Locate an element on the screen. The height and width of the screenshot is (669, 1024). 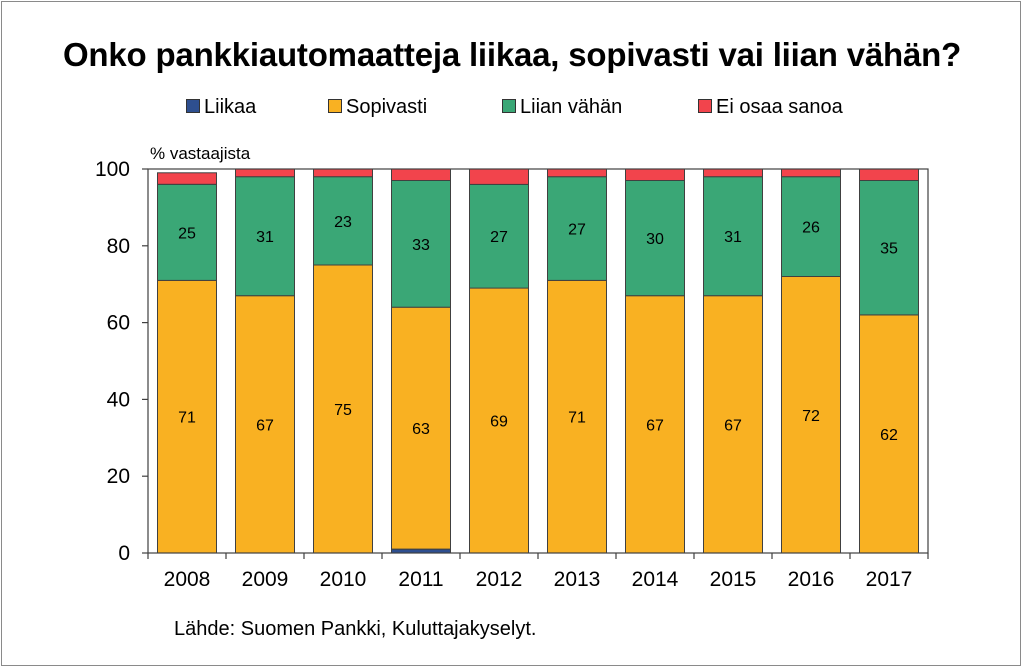
legend-swatch-ei-osaa-sanoa is located at coordinates (705, 106).